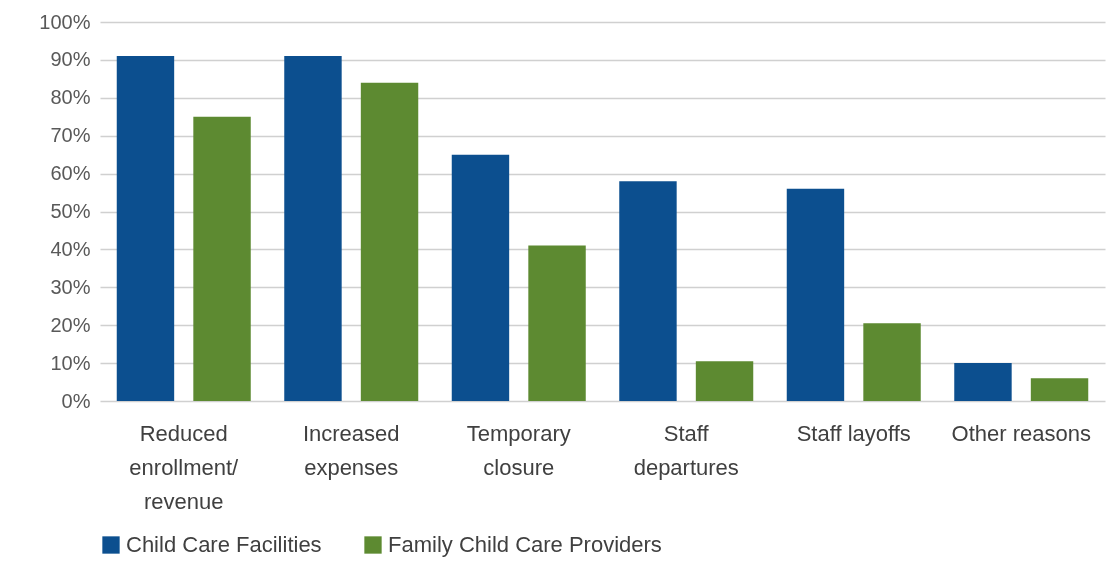  What do you see at coordinates (70, 97) in the screenshot?
I see `y-tick-label: 80%` at bounding box center [70, 97].